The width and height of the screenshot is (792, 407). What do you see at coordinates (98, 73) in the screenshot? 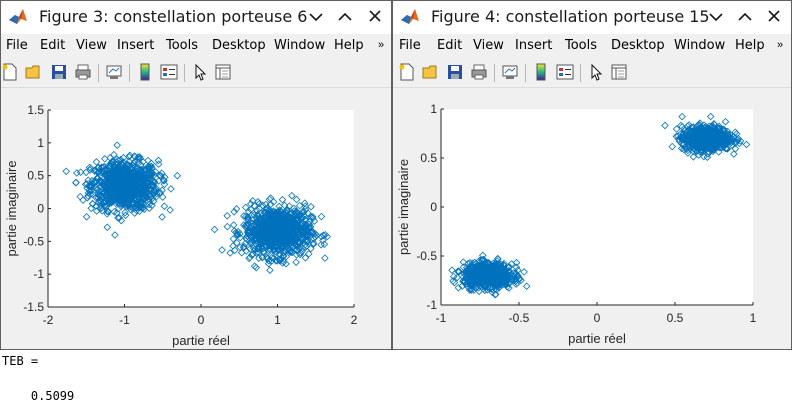
I see `toolbar-separator` at bounding box center [98, 73].